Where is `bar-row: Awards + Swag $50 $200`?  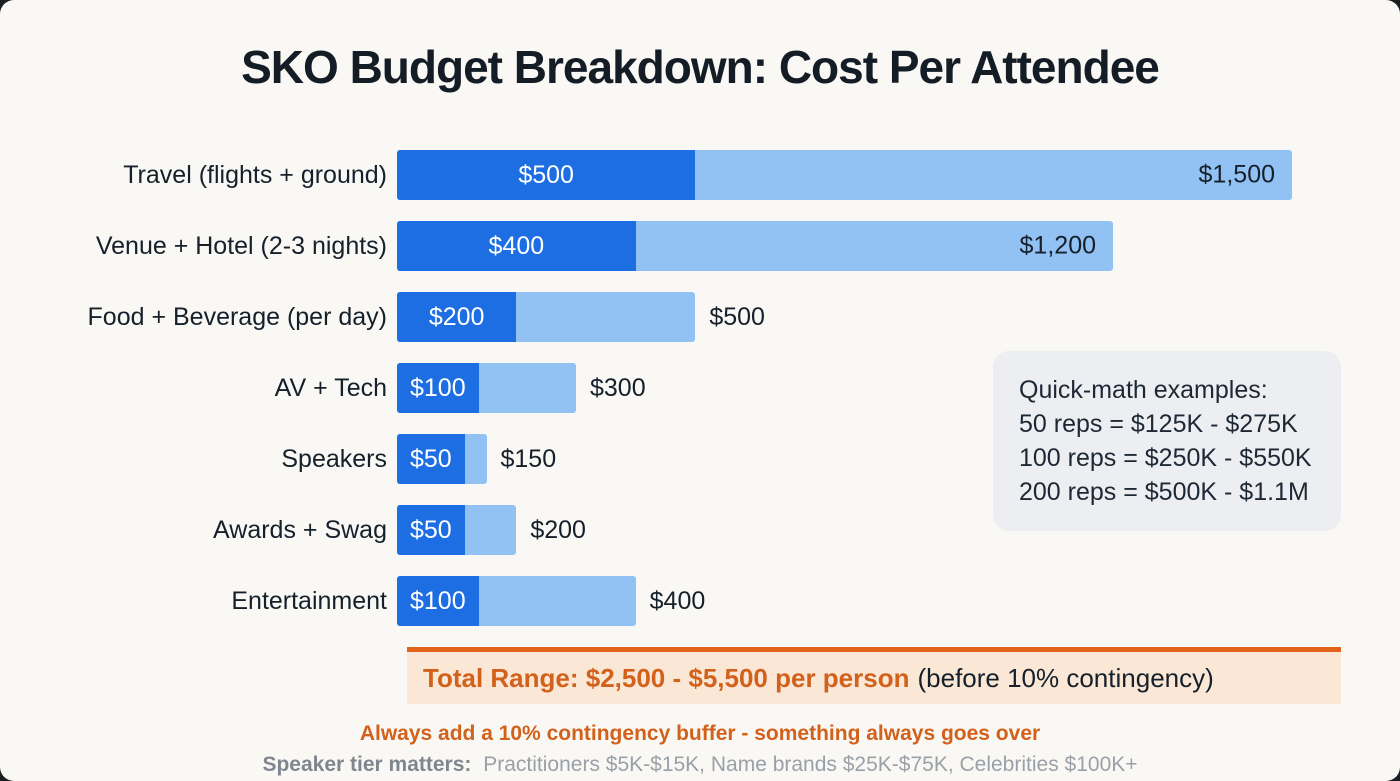 bar-row: Awards + Swag $50 $200 is located at coordinates (700, 530).